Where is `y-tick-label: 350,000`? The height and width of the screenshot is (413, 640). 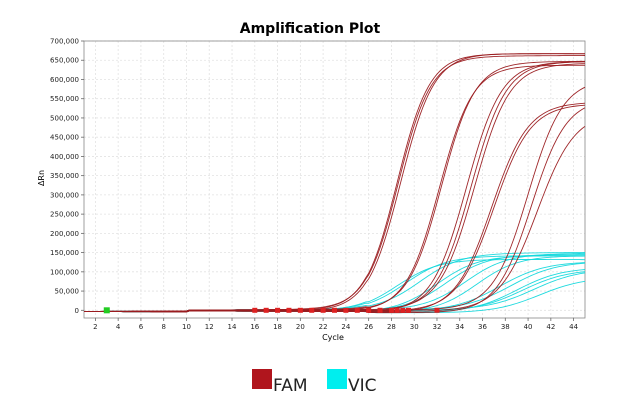
y-tick-label: 350,000 is located at coordinates (64, 176).